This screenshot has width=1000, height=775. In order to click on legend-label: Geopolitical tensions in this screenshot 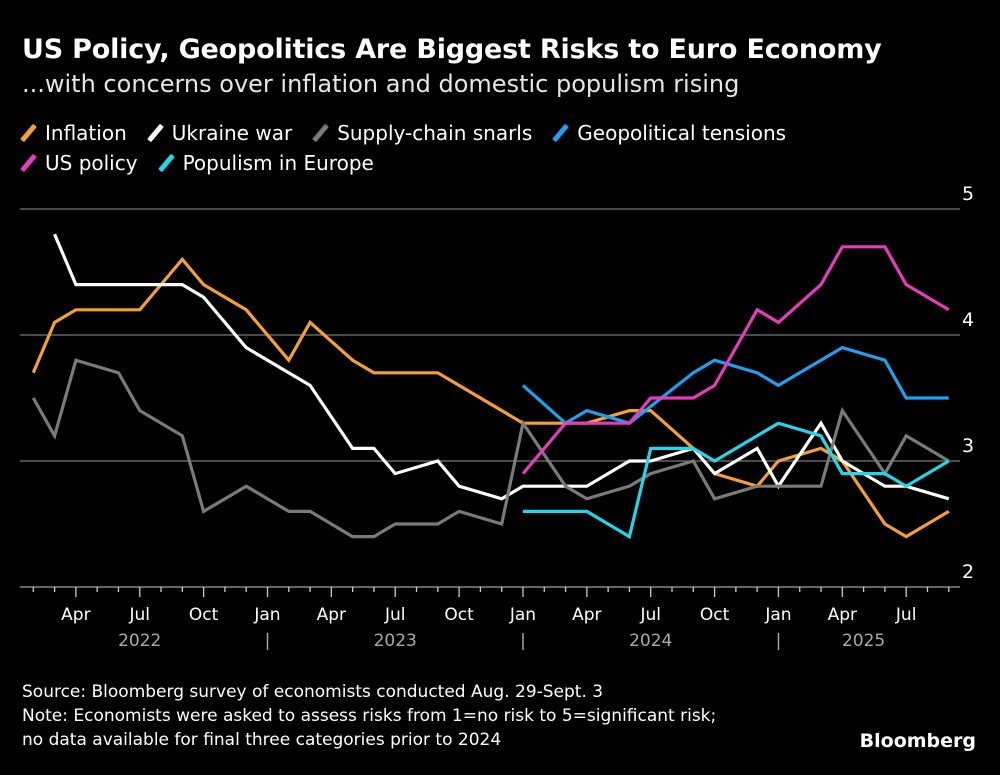, I will do `click(682, 133)`.